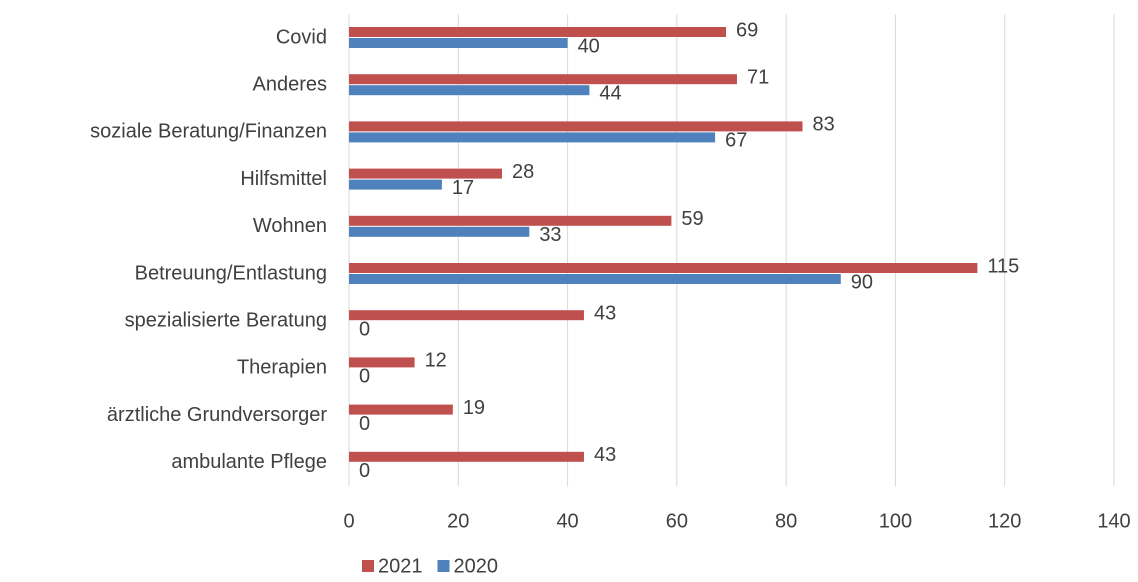  What do you see at coordinates (463, 188) in the screenshot?
I see `data-label: 17` at bounding box center [463, 188].